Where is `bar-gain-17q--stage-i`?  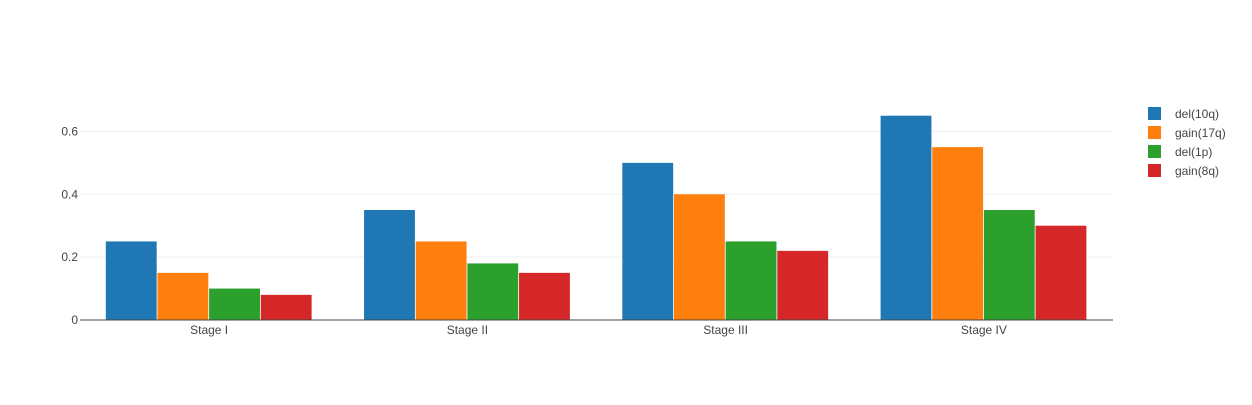 bar-gain-17q--stage-i is located at coordinates (183, 296).